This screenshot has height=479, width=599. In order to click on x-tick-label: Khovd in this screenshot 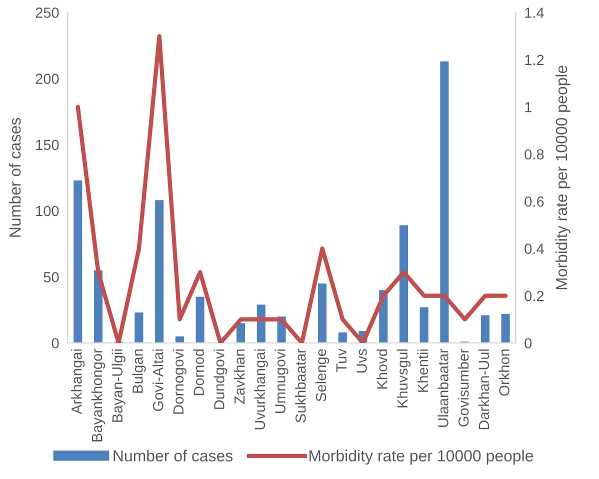, I will do `click(382, 369)`.